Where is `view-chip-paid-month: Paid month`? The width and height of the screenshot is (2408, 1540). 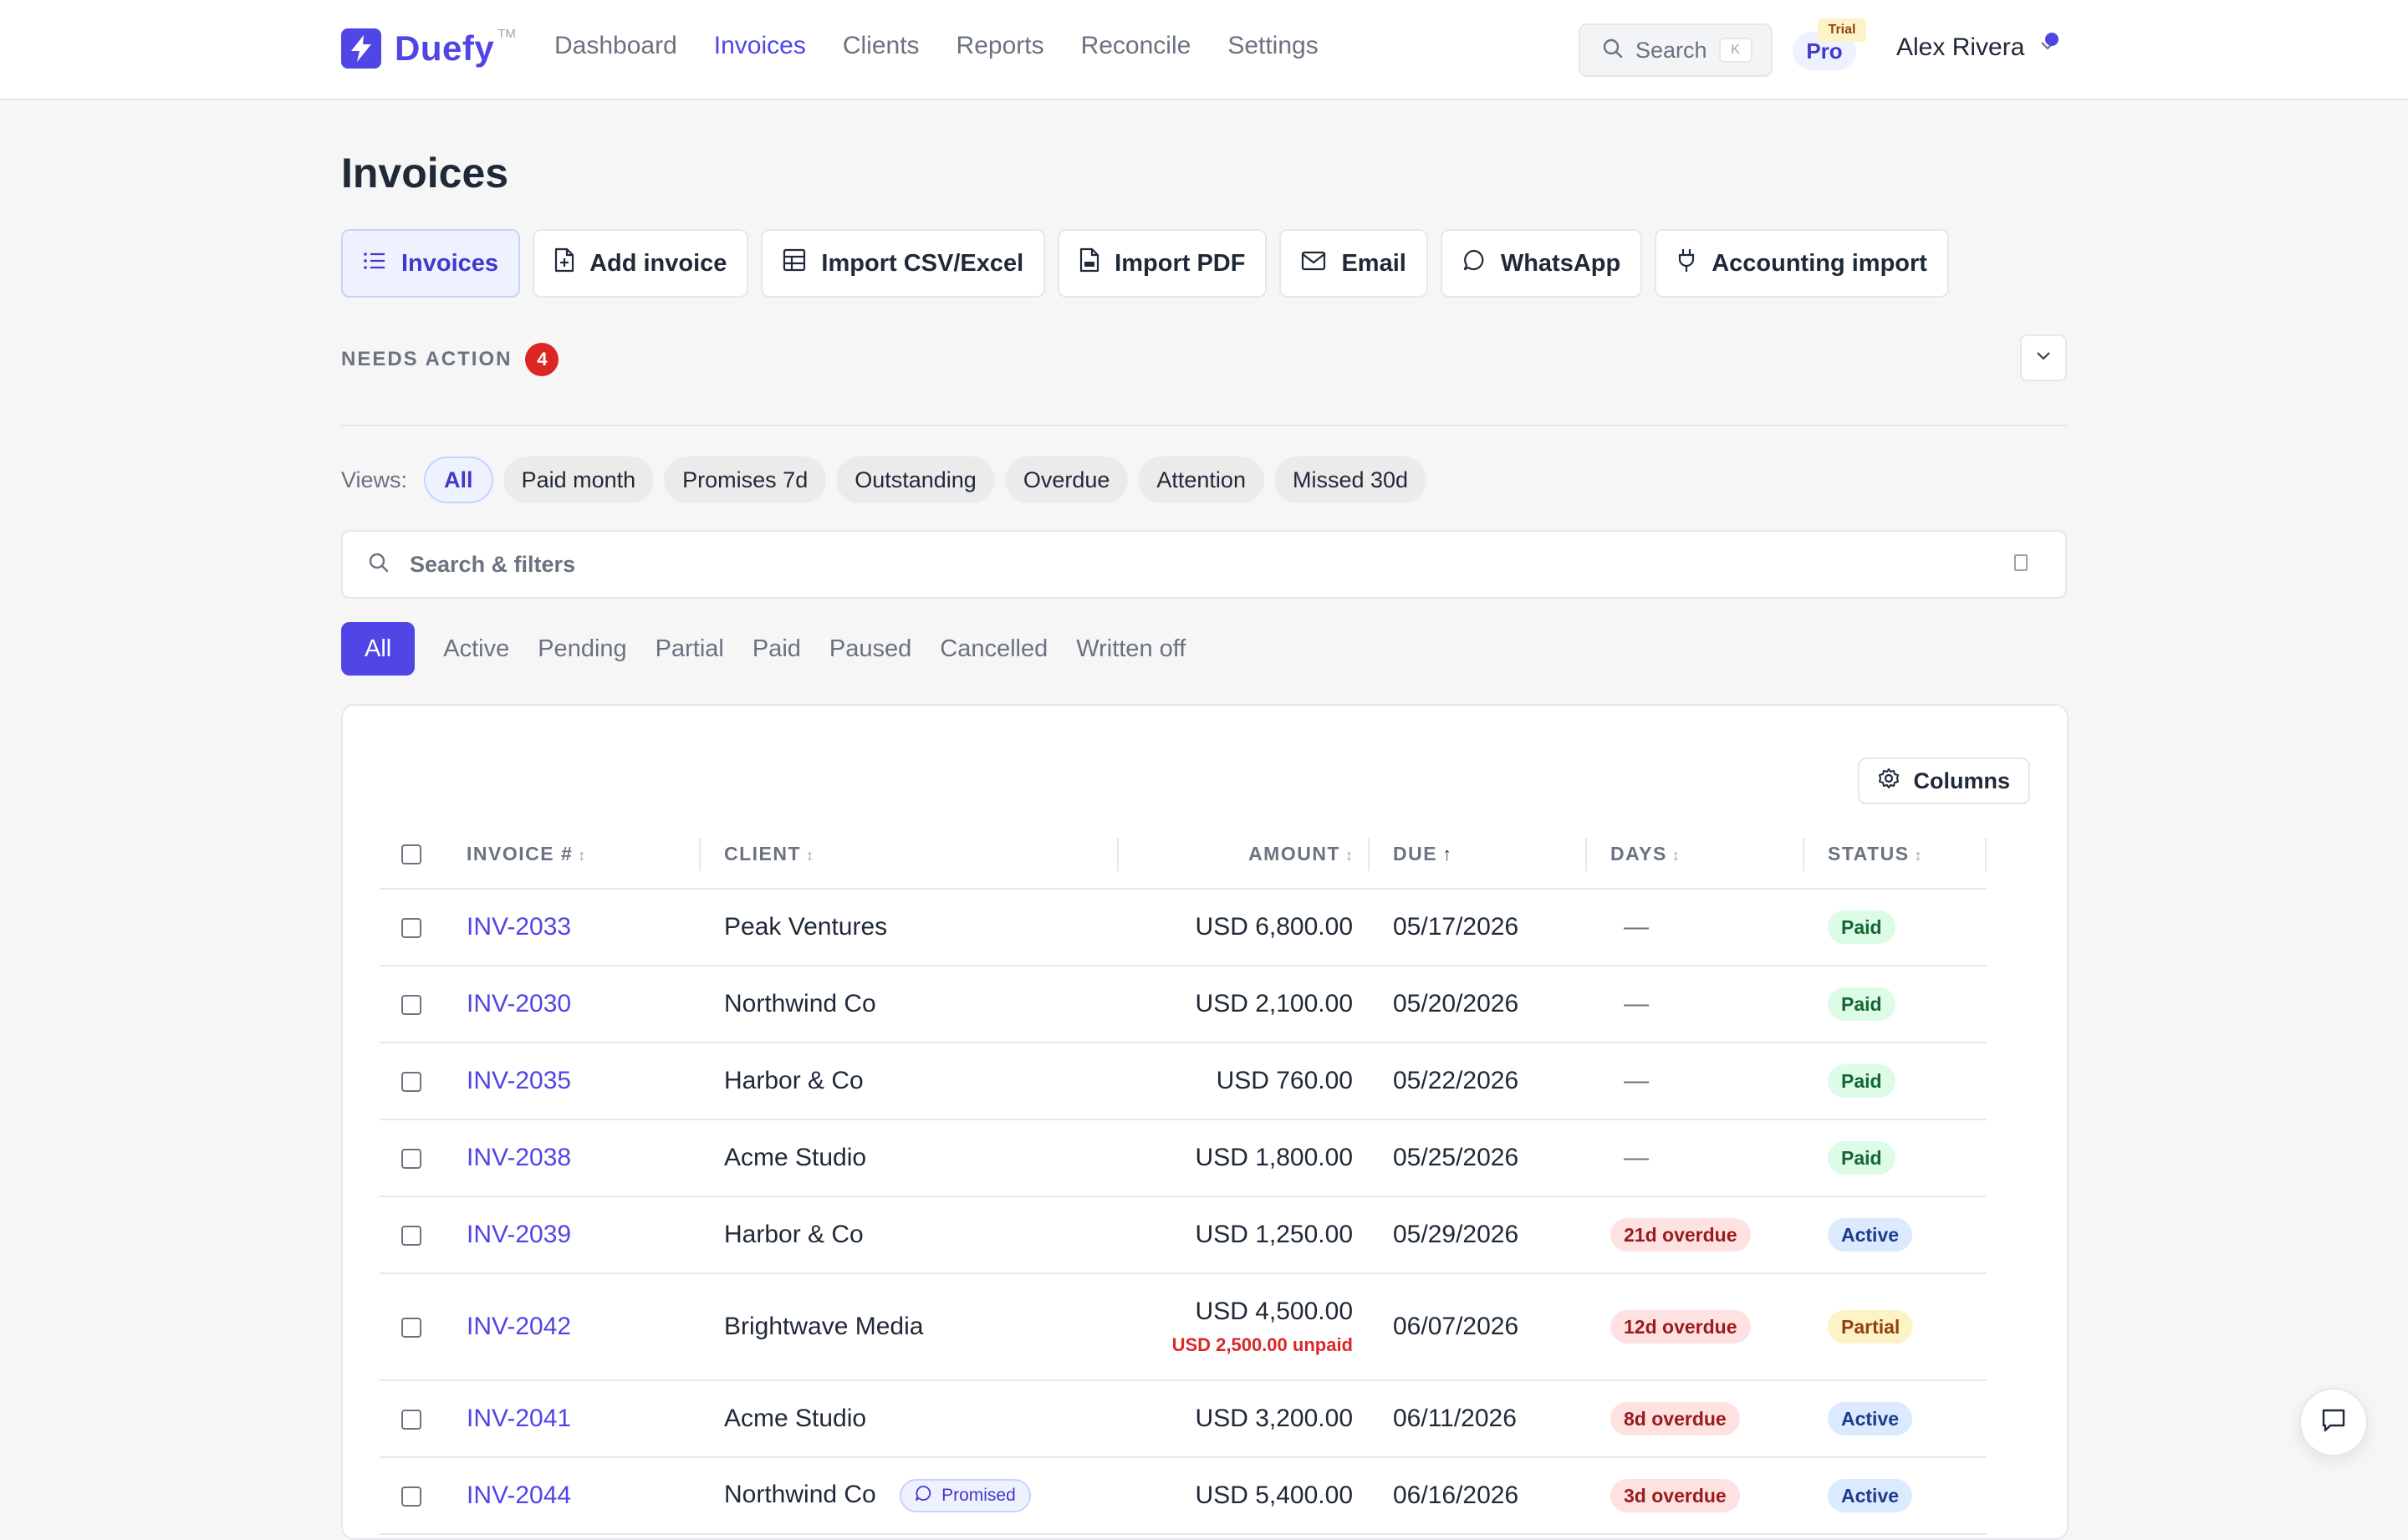
view-chip-paid-month: Paid month is located at coordinates (579, 479).